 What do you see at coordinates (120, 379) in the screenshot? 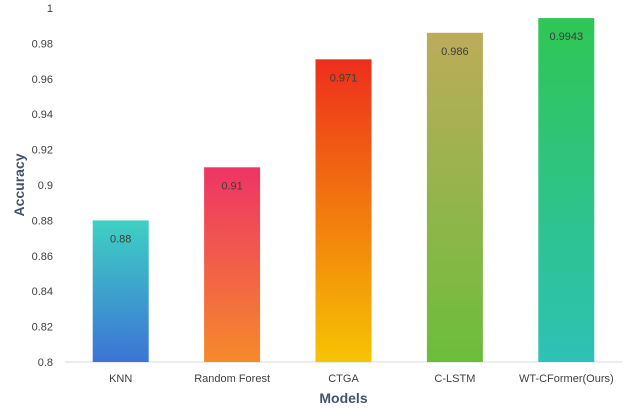
I see `x-tick-label: KNN` at bounding box center [120, 379].